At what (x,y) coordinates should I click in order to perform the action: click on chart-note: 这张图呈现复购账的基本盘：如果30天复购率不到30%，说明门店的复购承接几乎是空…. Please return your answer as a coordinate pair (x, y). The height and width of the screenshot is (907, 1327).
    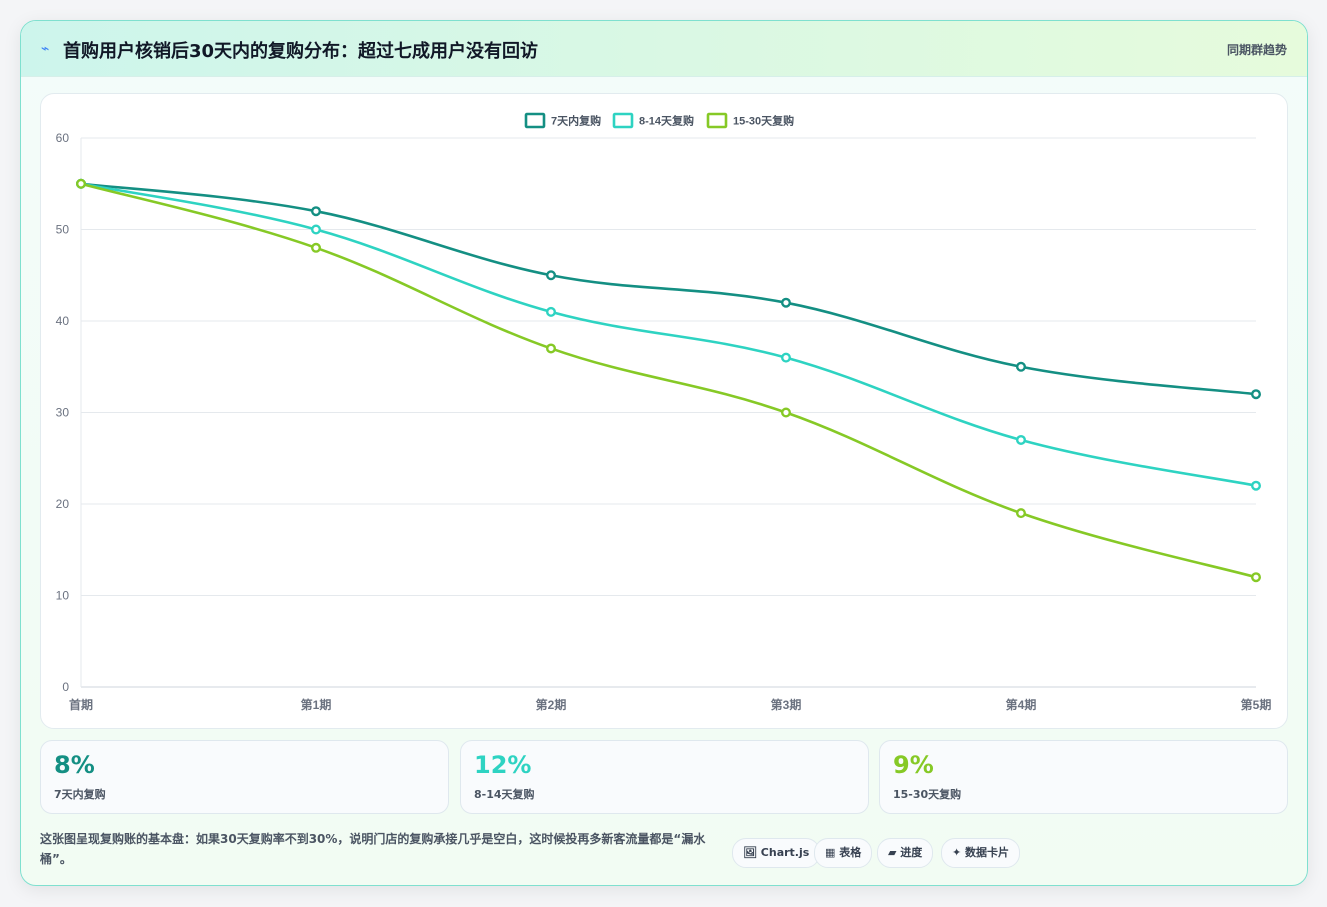
    Looking at the image, I should click on (373, 849).